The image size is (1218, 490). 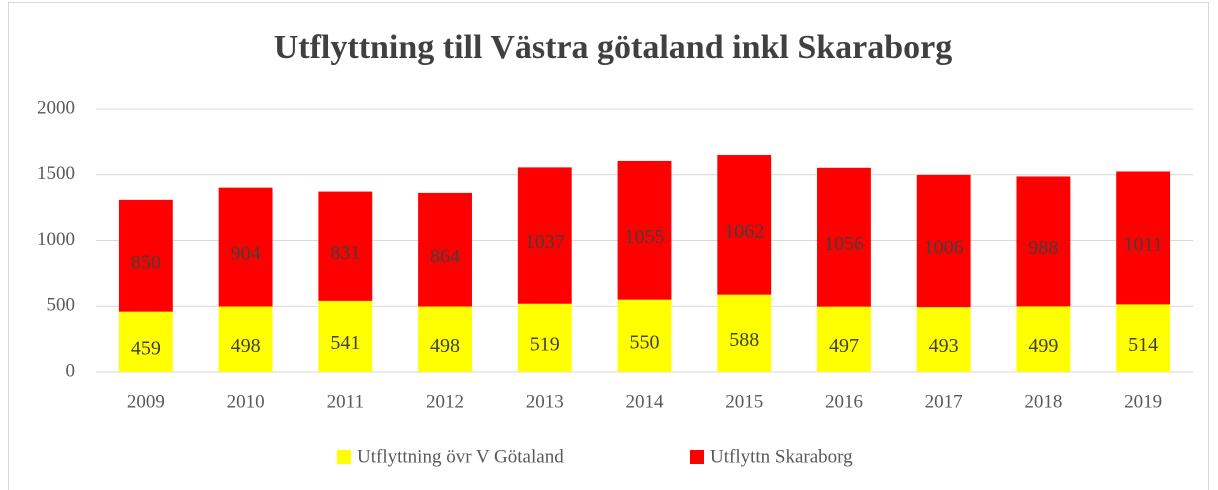 What do you see at coordinates (246, 254) in the screenshot?
I see `value-label: 904` at bounding box center [246, 254].